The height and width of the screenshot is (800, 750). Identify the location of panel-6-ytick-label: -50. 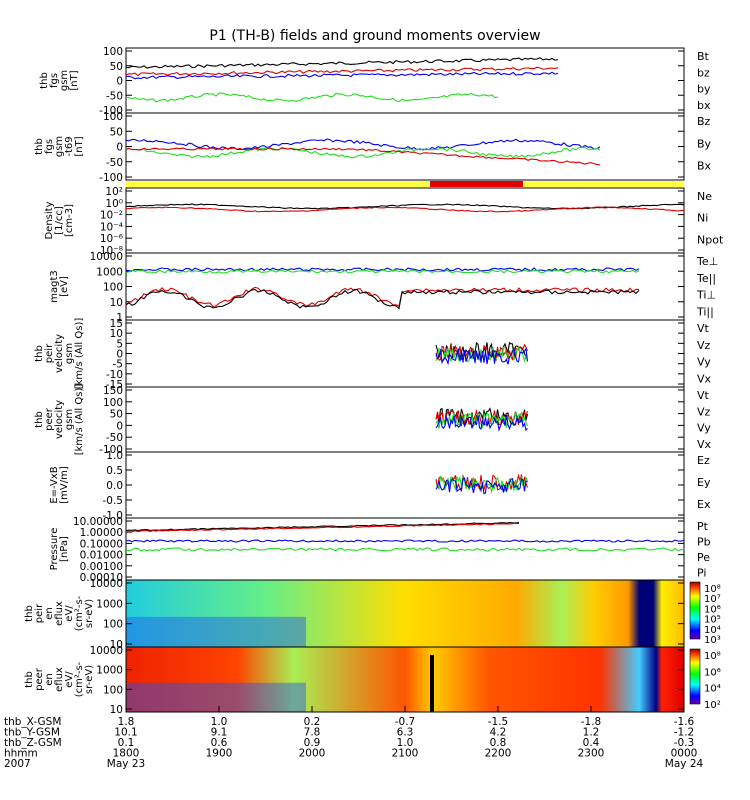
(114, 438).